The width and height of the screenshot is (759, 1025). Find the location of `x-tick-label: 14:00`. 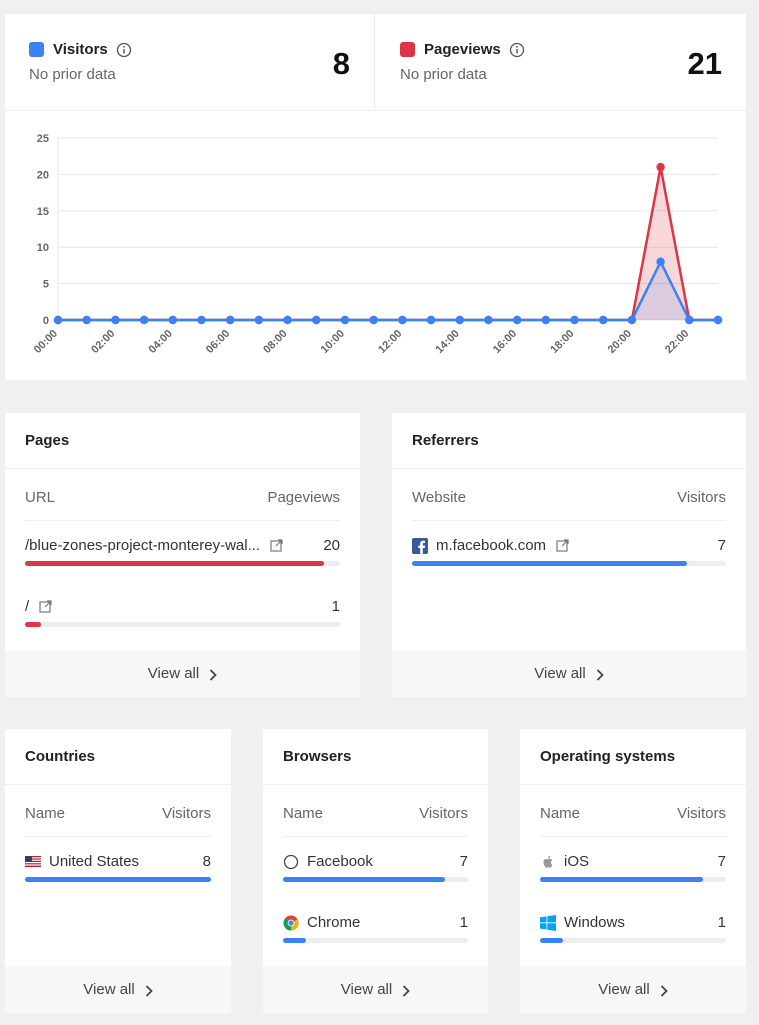

x-tick-label: 14:00 is located at coordinates (447, 342).